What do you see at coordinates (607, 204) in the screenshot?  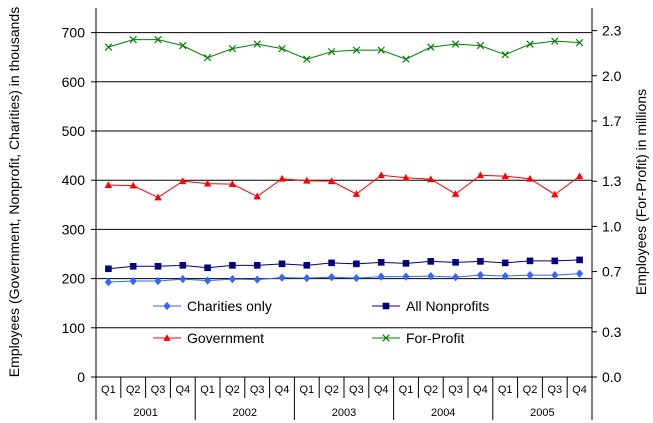 I see `right-y-ticks: 0.0 0.3 0.7 1.0 1.3 1.7 2.0 2.3` at bounding box center [607, 204].